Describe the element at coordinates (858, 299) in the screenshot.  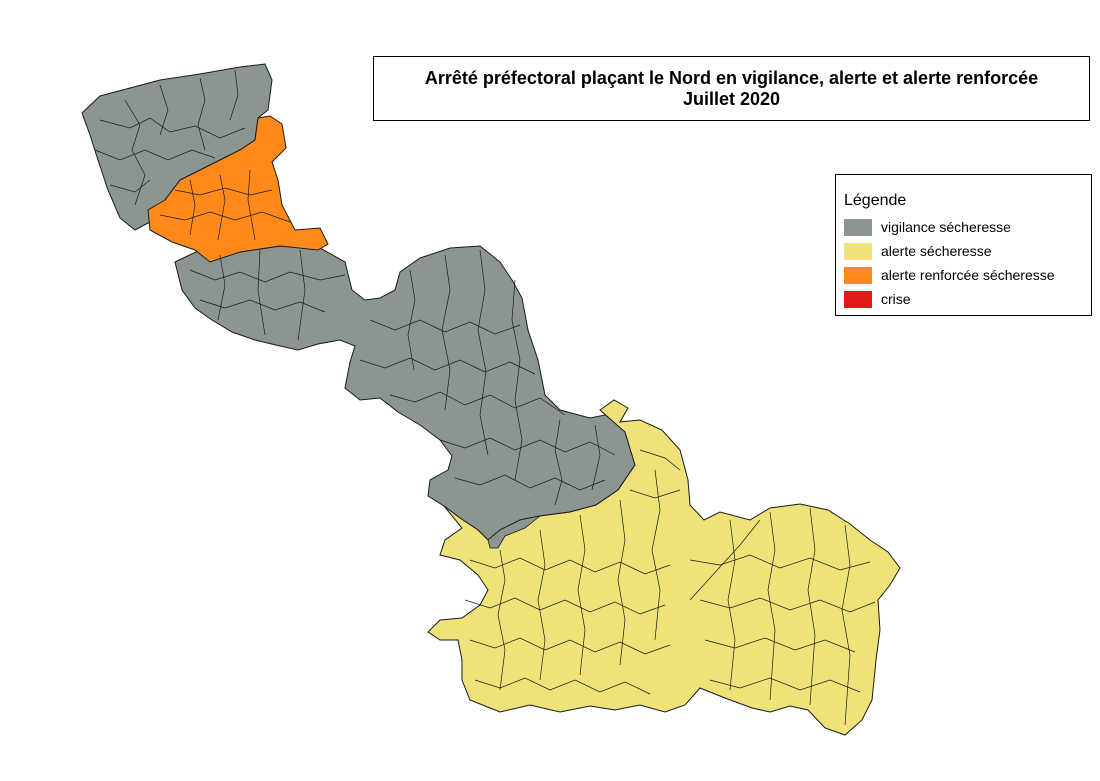
I see `legend-swatch-crise` at that location.